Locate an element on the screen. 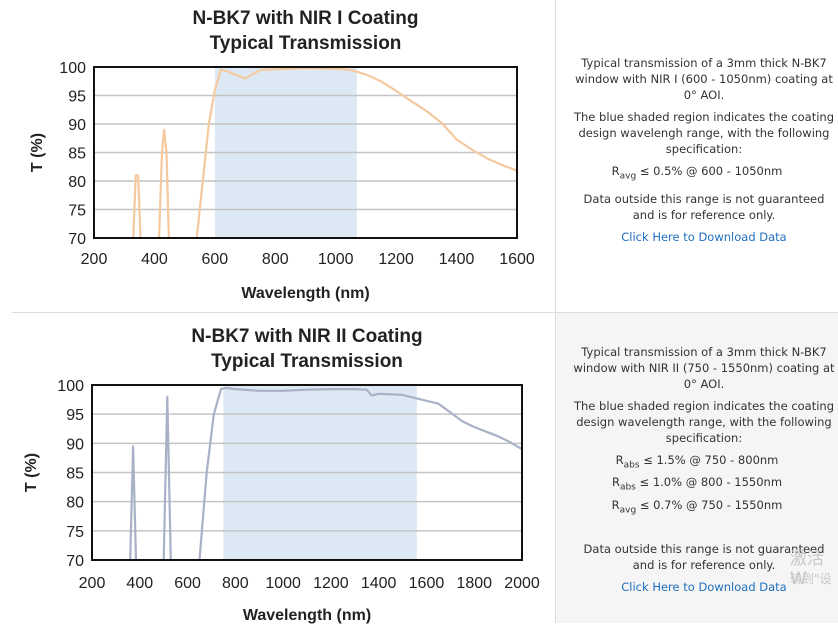  spec-line: Rabs ≤ 1.0% @ 800 - 1550nm is located at coordinates (697, 485).